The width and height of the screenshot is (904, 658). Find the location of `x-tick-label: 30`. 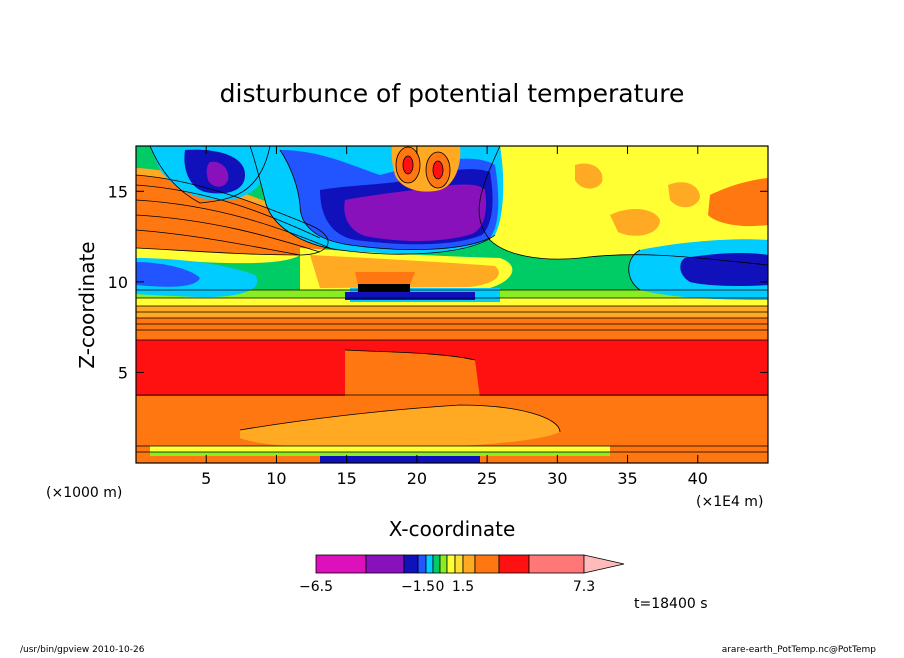

x-tick-label: 30 is located at coordinates (557, 478).